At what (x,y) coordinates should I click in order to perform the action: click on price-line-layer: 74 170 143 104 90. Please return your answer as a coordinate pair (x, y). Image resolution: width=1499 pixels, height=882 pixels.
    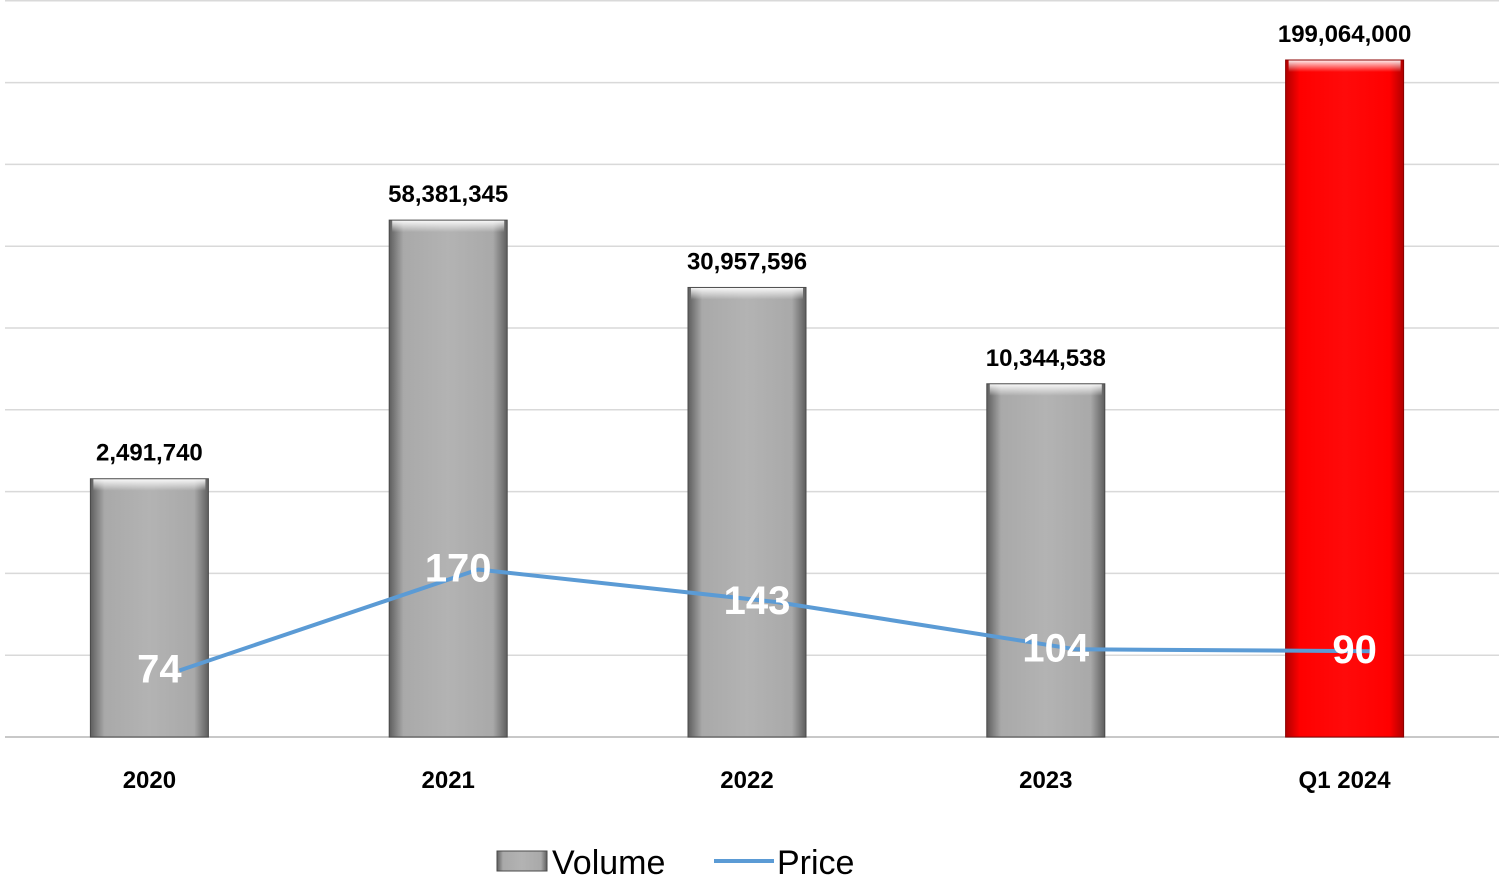
    Looking at the image, I should click on (757, 618).